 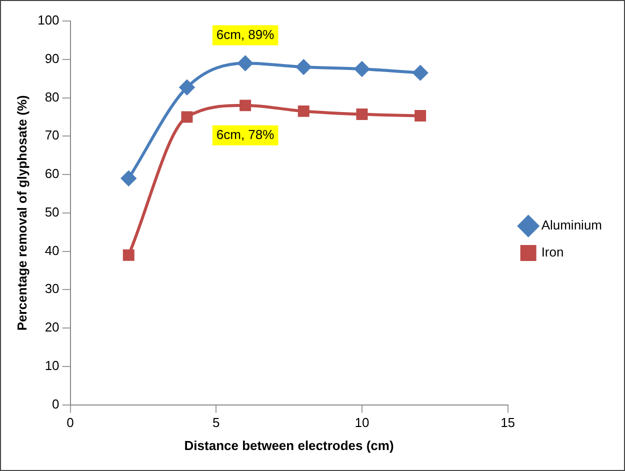 What do you see at coordinates (245, 134) in the screenshot?
I see `annotation: 6cm, 78%` at bounding box center [245, 134].